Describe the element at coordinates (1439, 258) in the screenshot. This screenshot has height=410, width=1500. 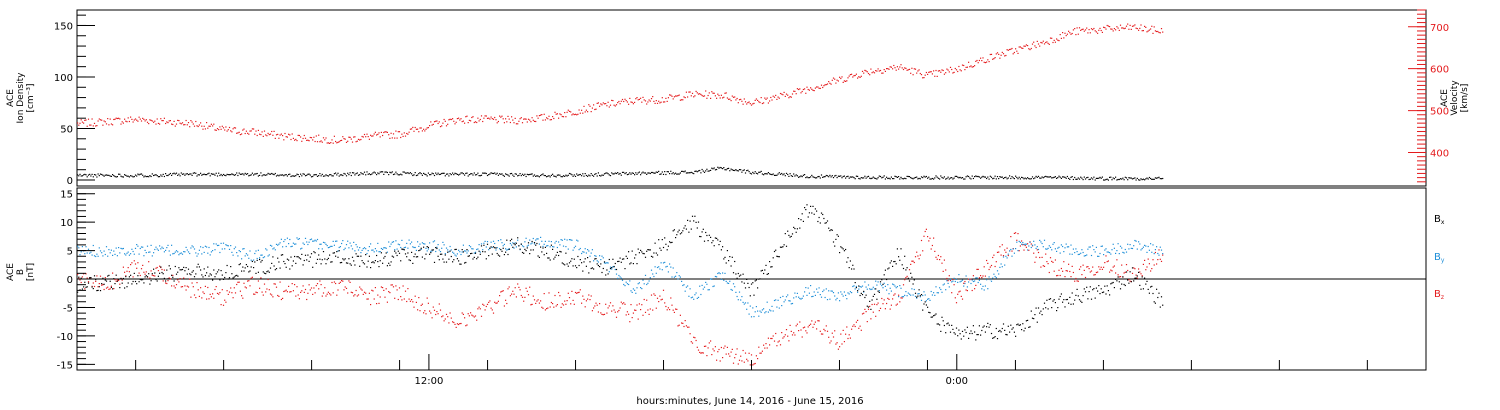
I see `legend-item: By` at that location.